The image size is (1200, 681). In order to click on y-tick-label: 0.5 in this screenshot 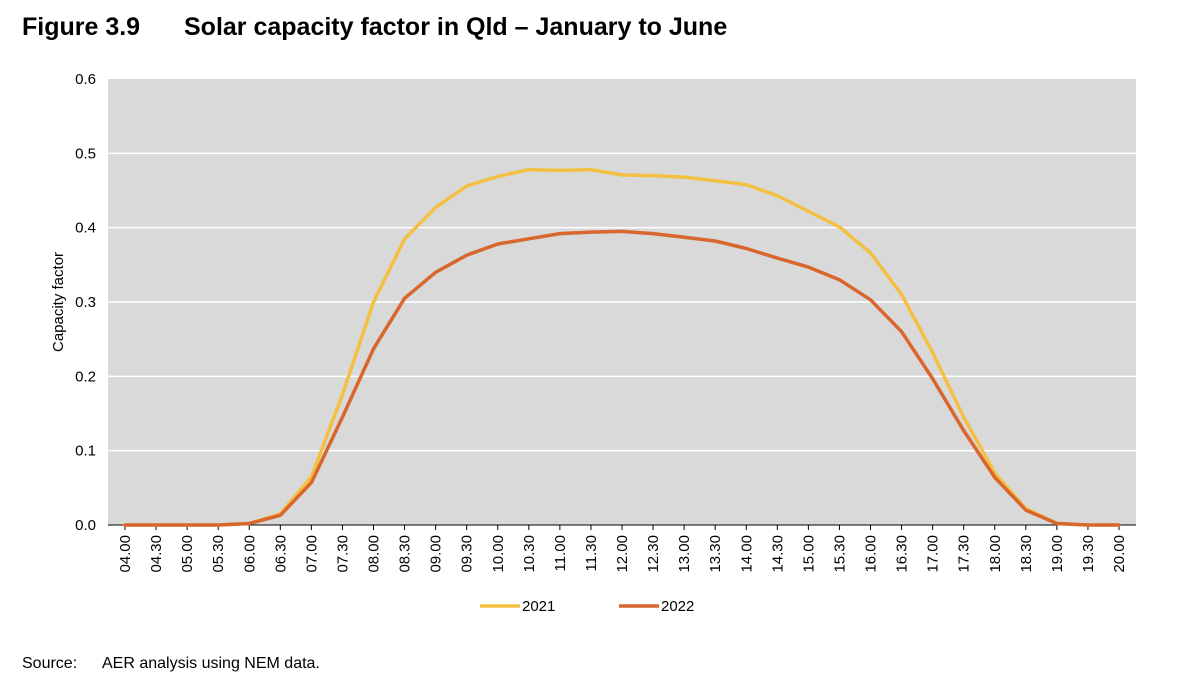, I will do `click(85, 153)`.